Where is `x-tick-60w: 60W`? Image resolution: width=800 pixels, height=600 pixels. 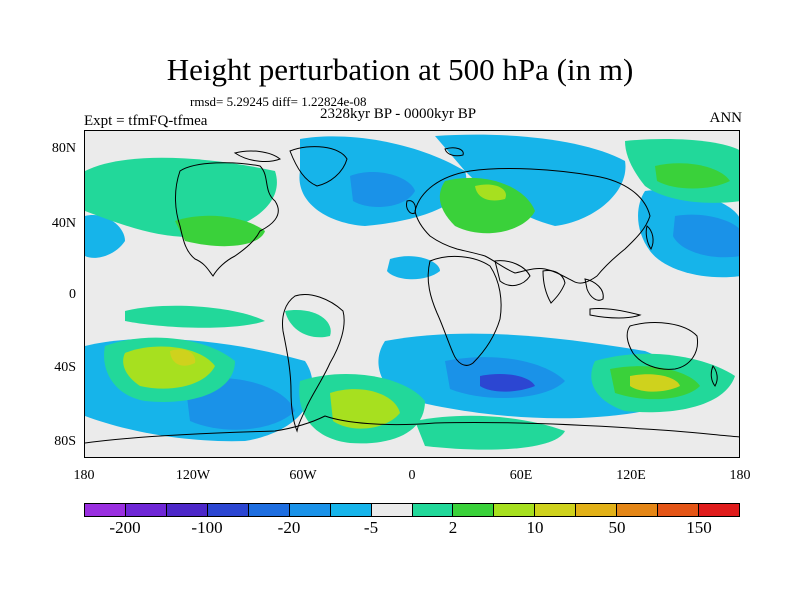
x-tick-60w: 60W is located at coordinates (303, 475).